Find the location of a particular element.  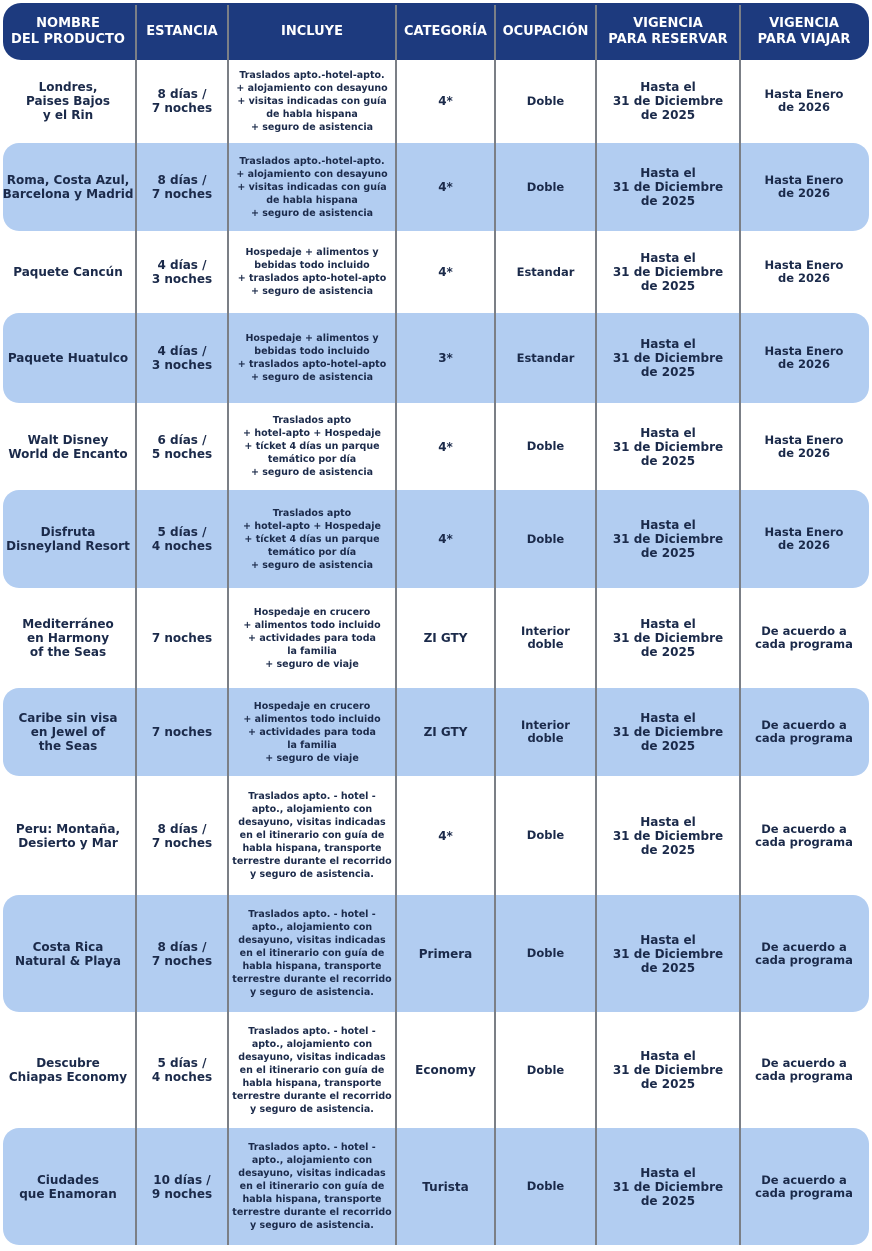

header-incluye: INCLUYE is located at coordinates (312, 31).